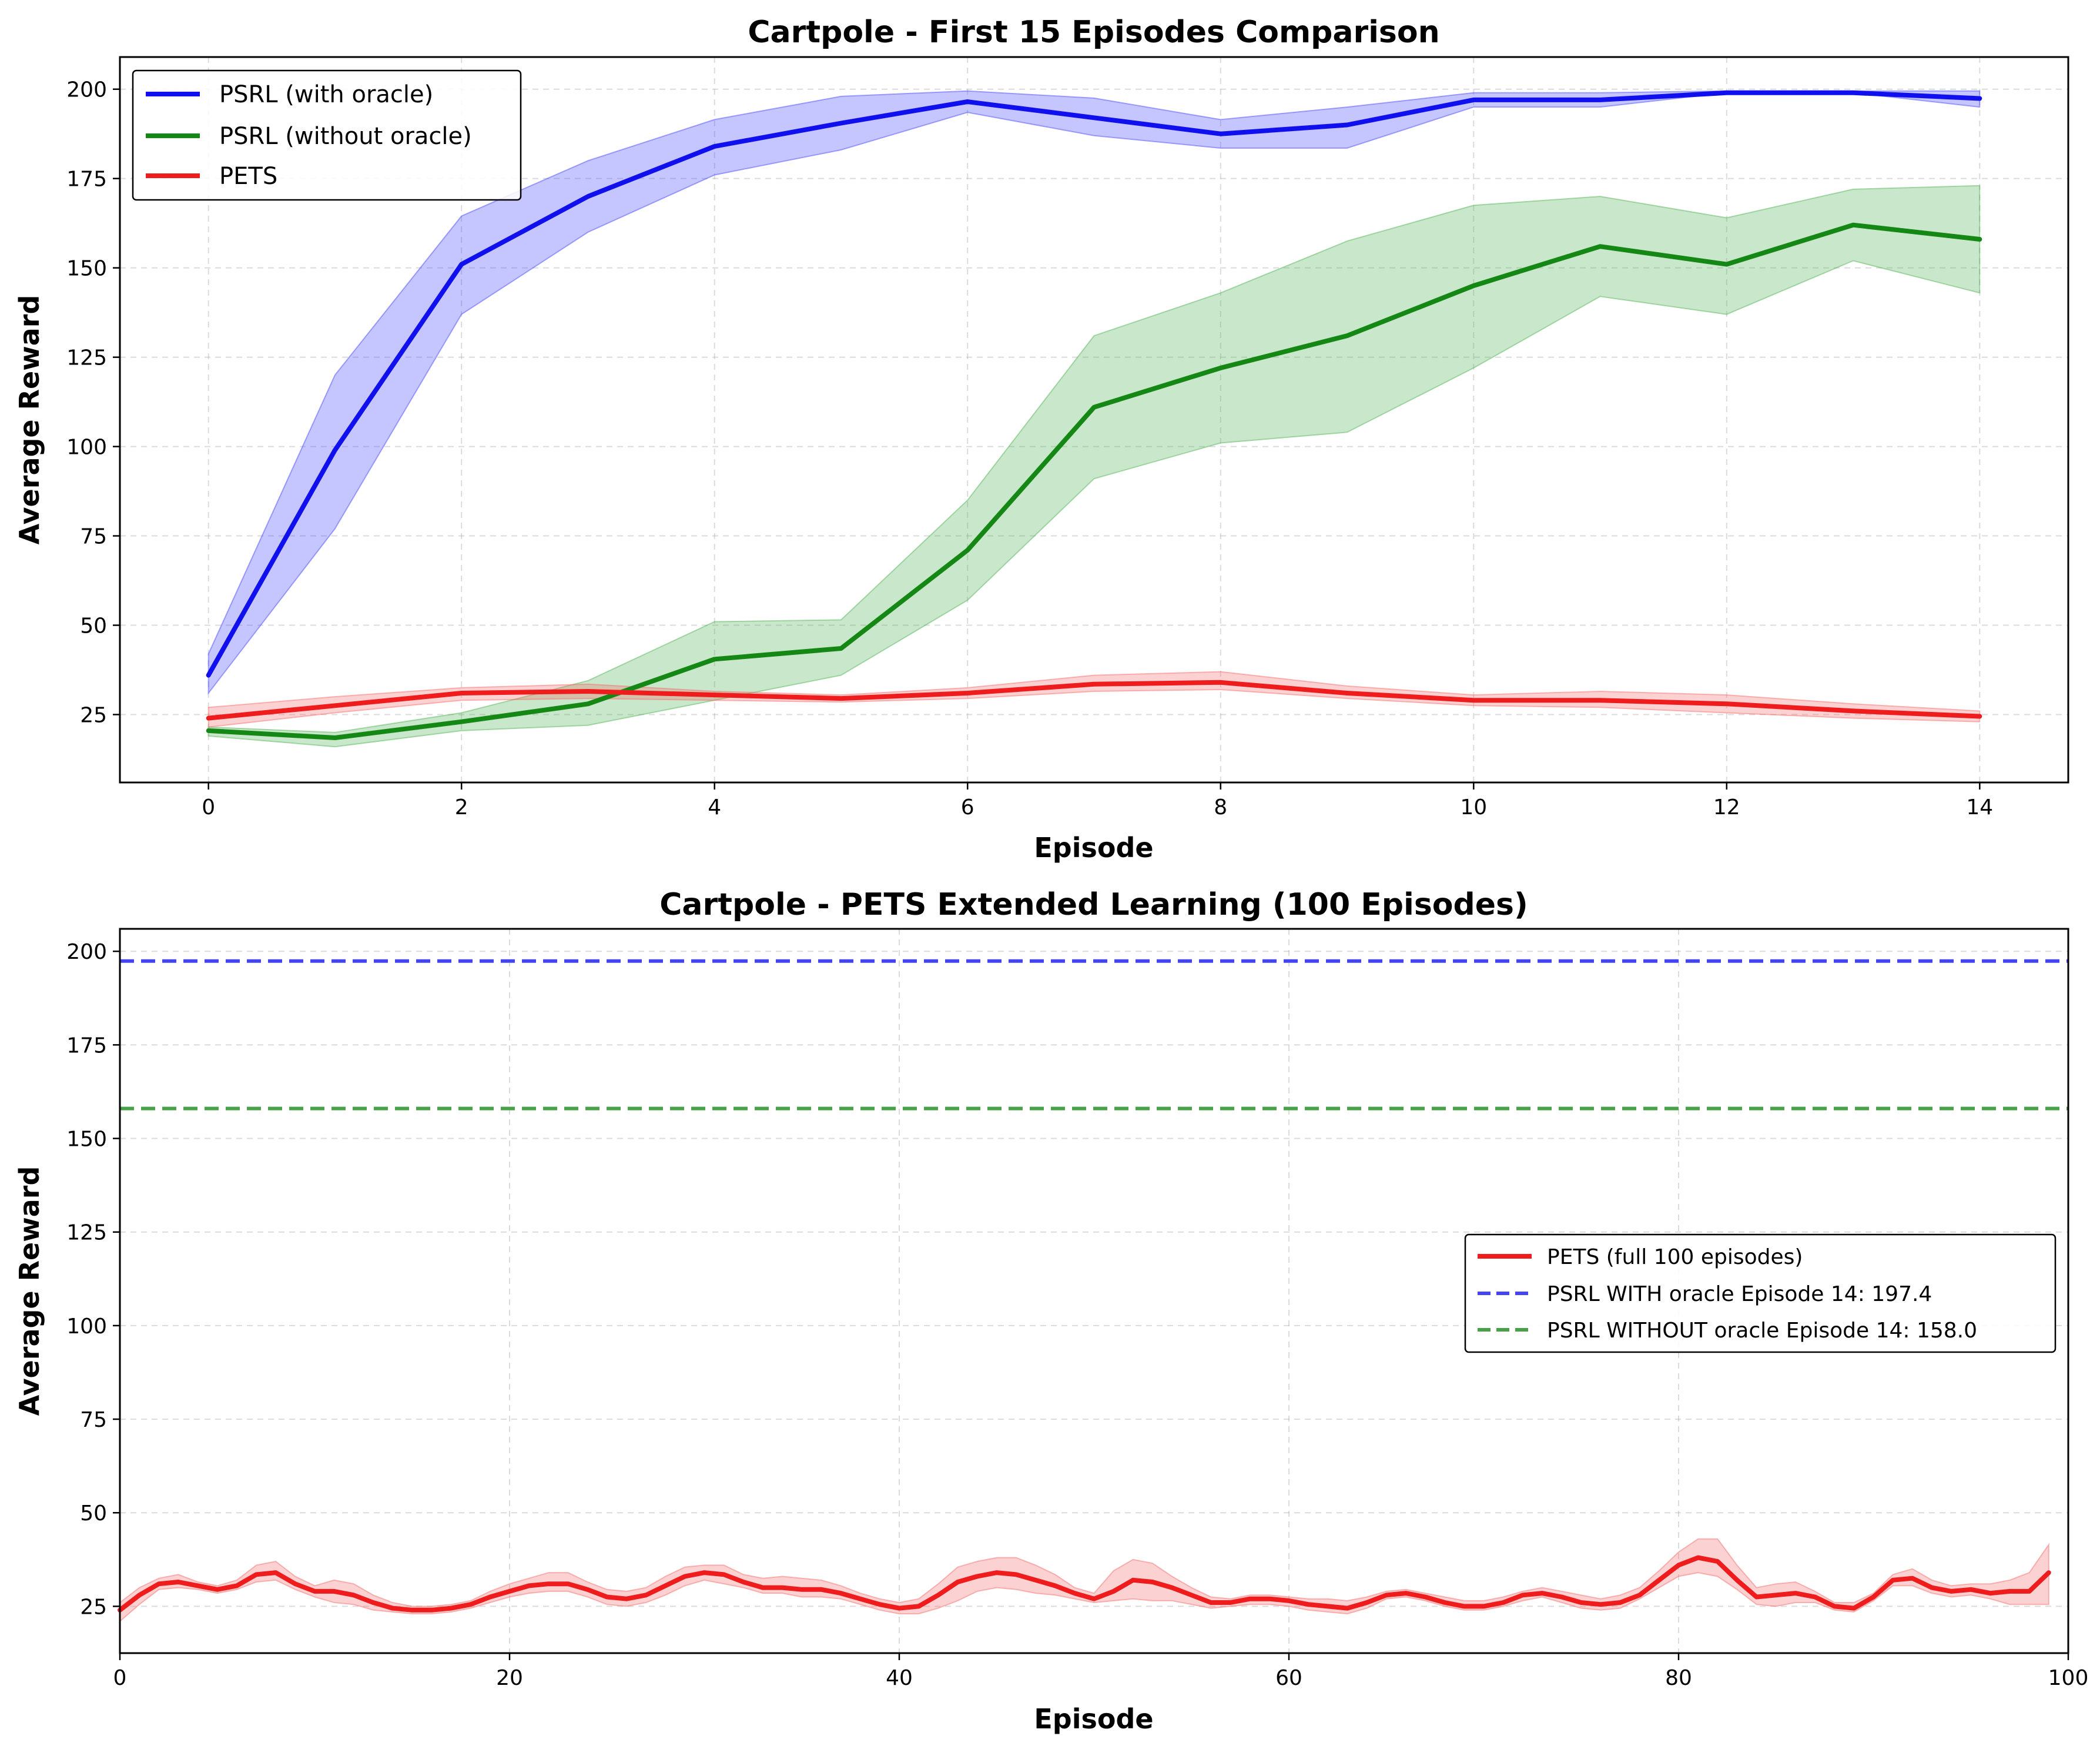 Image resolution: width=2100 pixels, height=1746 pixels. Describe the element at coordinates (87, 1045) in the screenshot. I see `chart2-y-tick-label-175: 175` at that location.